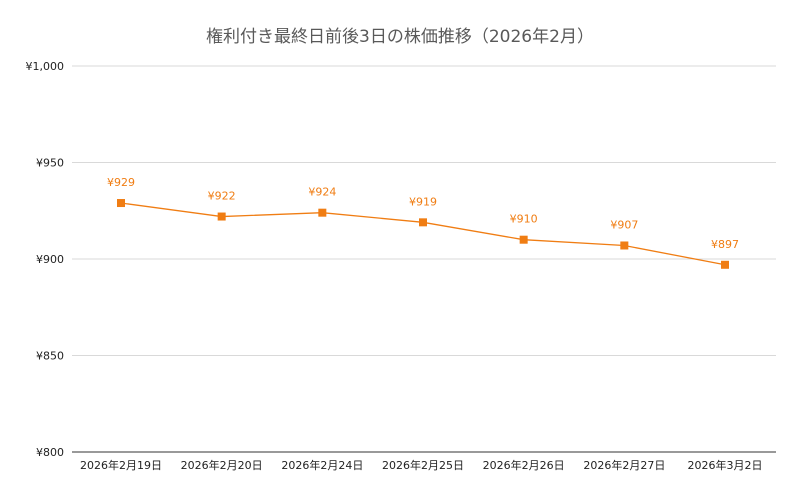 The image size is (800, 494). What do you see at coordinates (45, 66) in the screenshot?
I see `y-tick-label: ¥1,000` at bounding box center [45, 66].